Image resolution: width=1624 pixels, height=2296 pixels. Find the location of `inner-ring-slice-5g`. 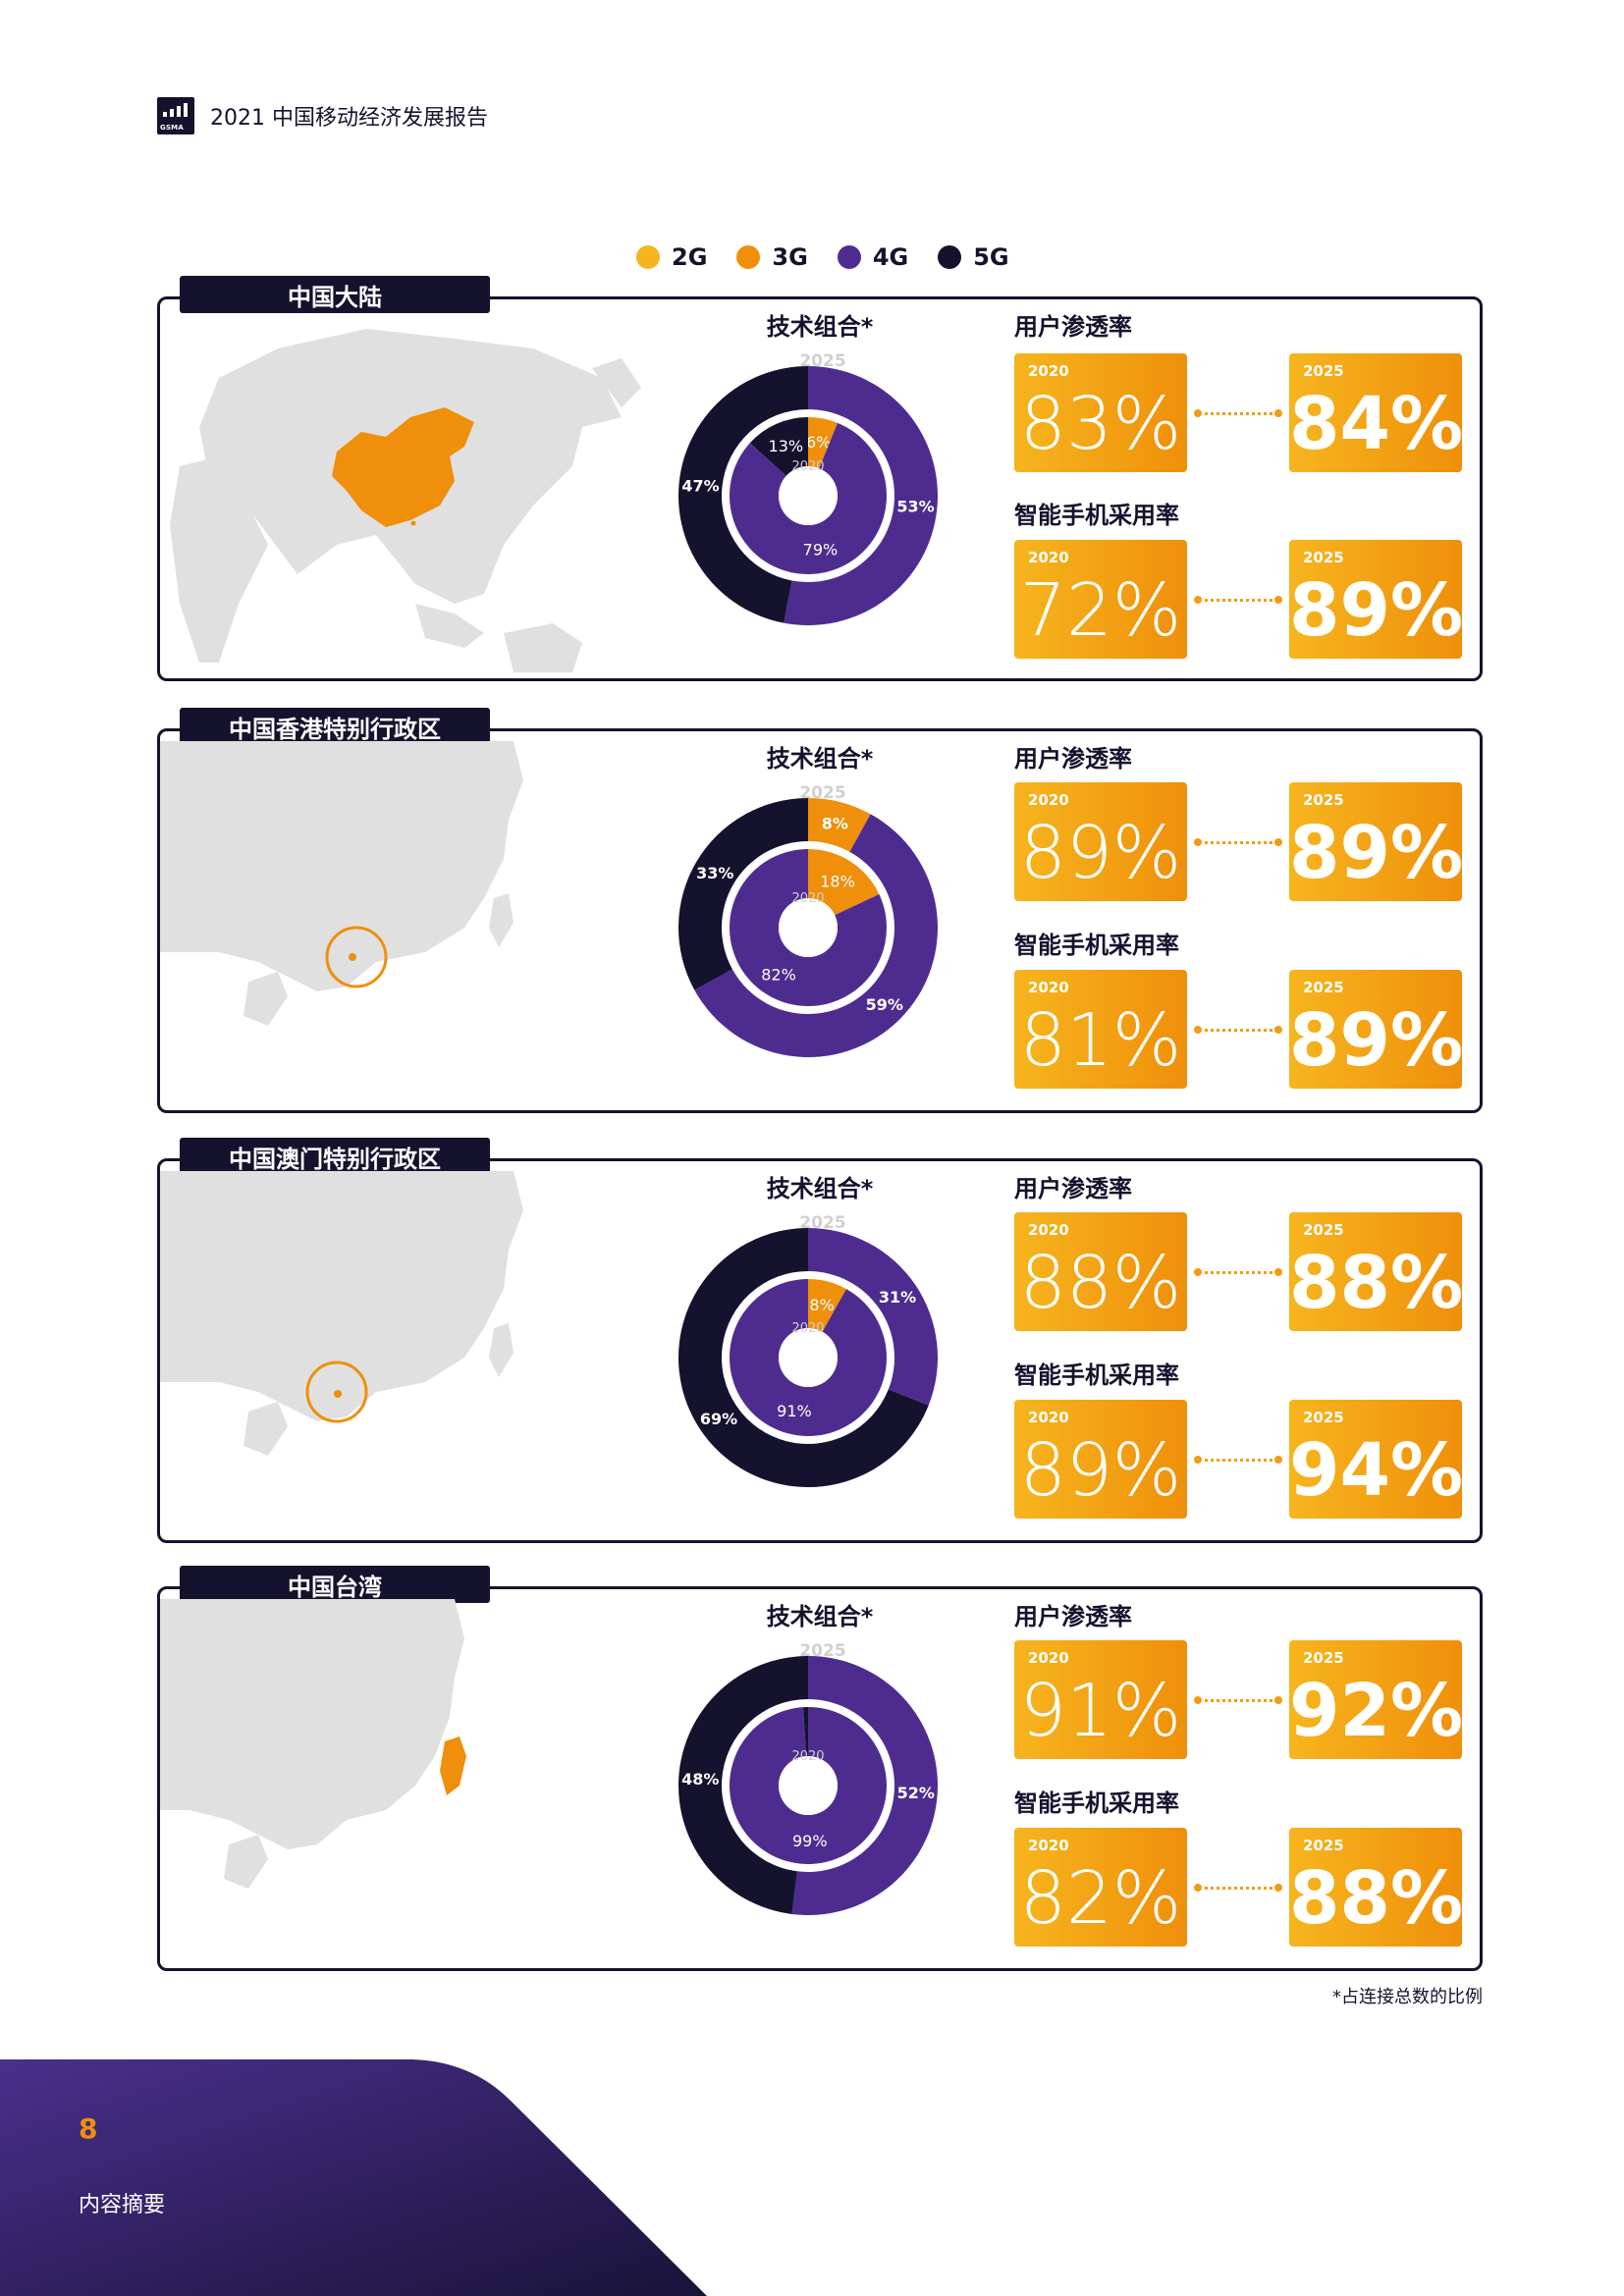

inner-ring-slice-5g is located at coordinates (778, 446).